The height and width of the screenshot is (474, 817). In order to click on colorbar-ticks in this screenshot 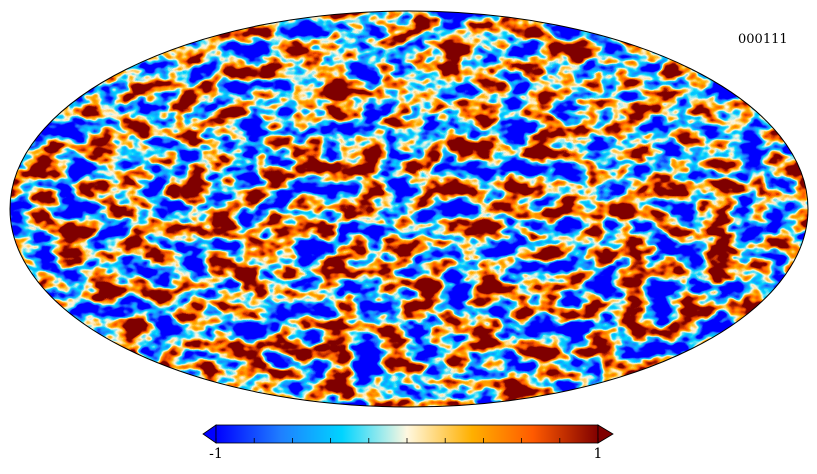, I will do `click(407, 440)`.